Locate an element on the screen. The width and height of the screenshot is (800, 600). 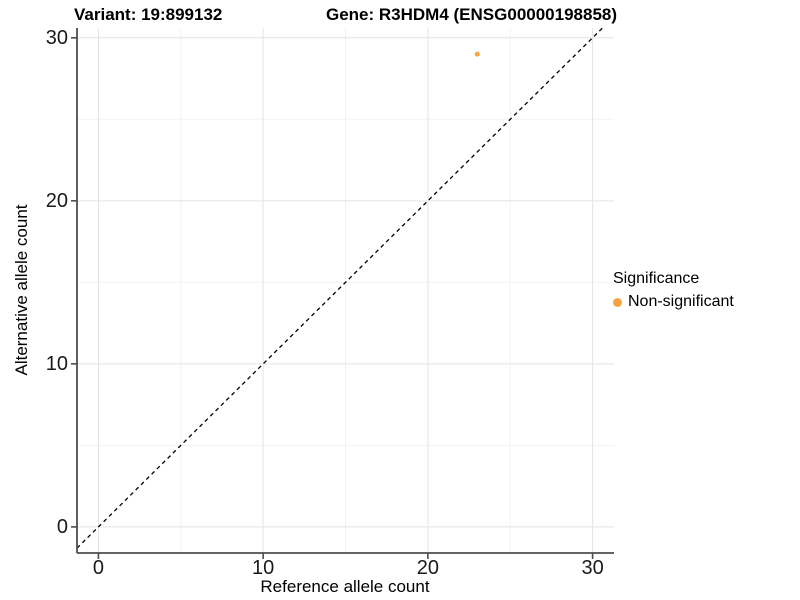
y-tick-label: 0 is located at coordinates (62, 526).